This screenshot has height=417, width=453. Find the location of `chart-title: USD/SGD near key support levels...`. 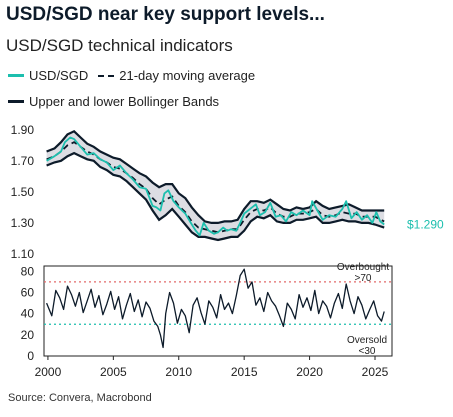

chart-title: USD/SGD near key support levels... is located at coordinates (165, 14).